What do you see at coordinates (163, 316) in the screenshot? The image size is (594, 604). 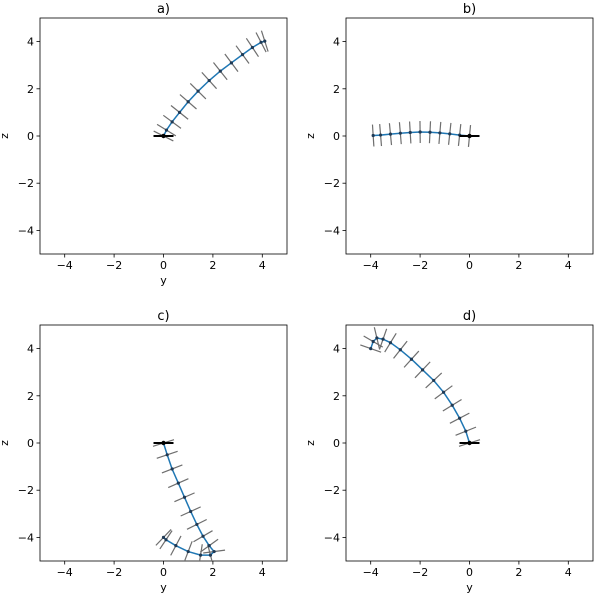 I see `panel-title: c)` at bounding box center [163, 316].